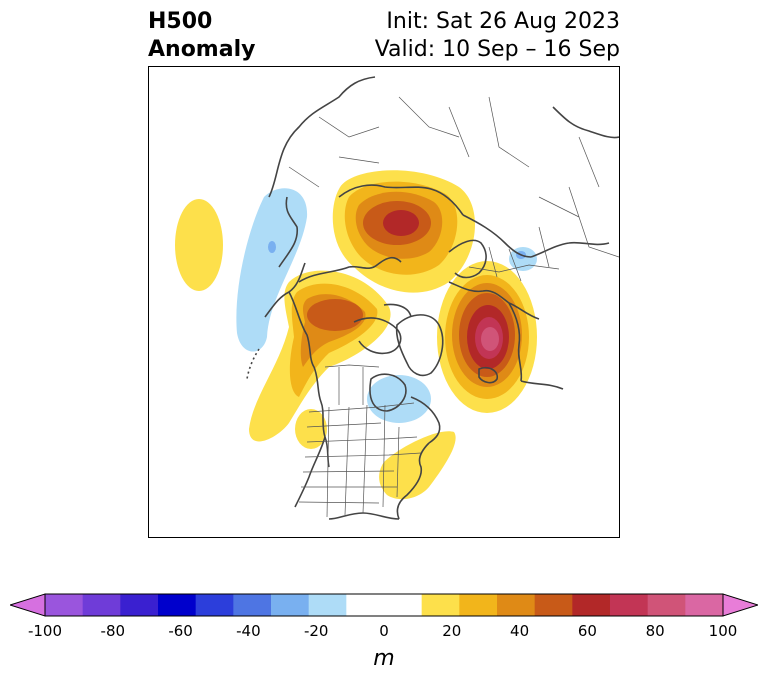 The image size is (768, 684). I want to click on colorbar-tick-label: 20, so click(452, 631).